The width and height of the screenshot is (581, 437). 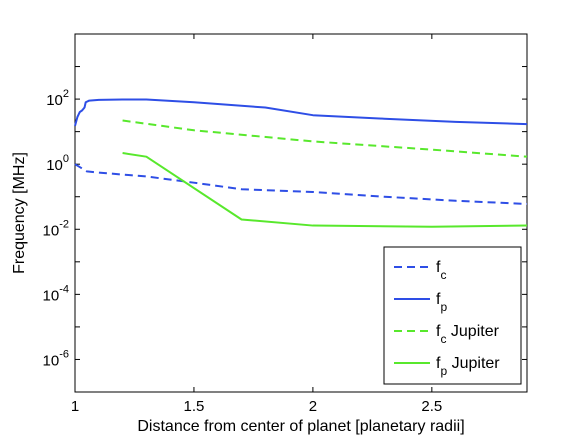 I want to click on x-tick-label: 2.5, so click(x=431, y=406).